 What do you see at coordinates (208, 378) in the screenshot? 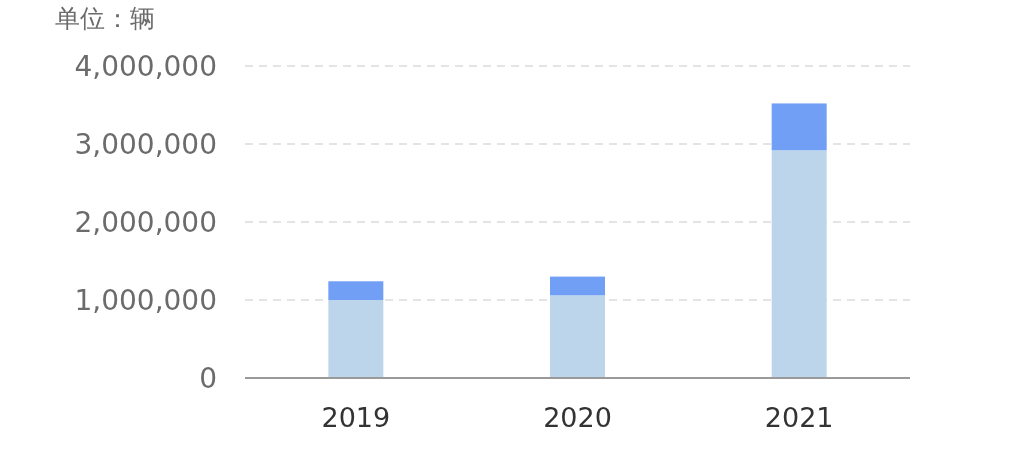
I see `y-tick-label: 0` at bounding box center [208, 378].